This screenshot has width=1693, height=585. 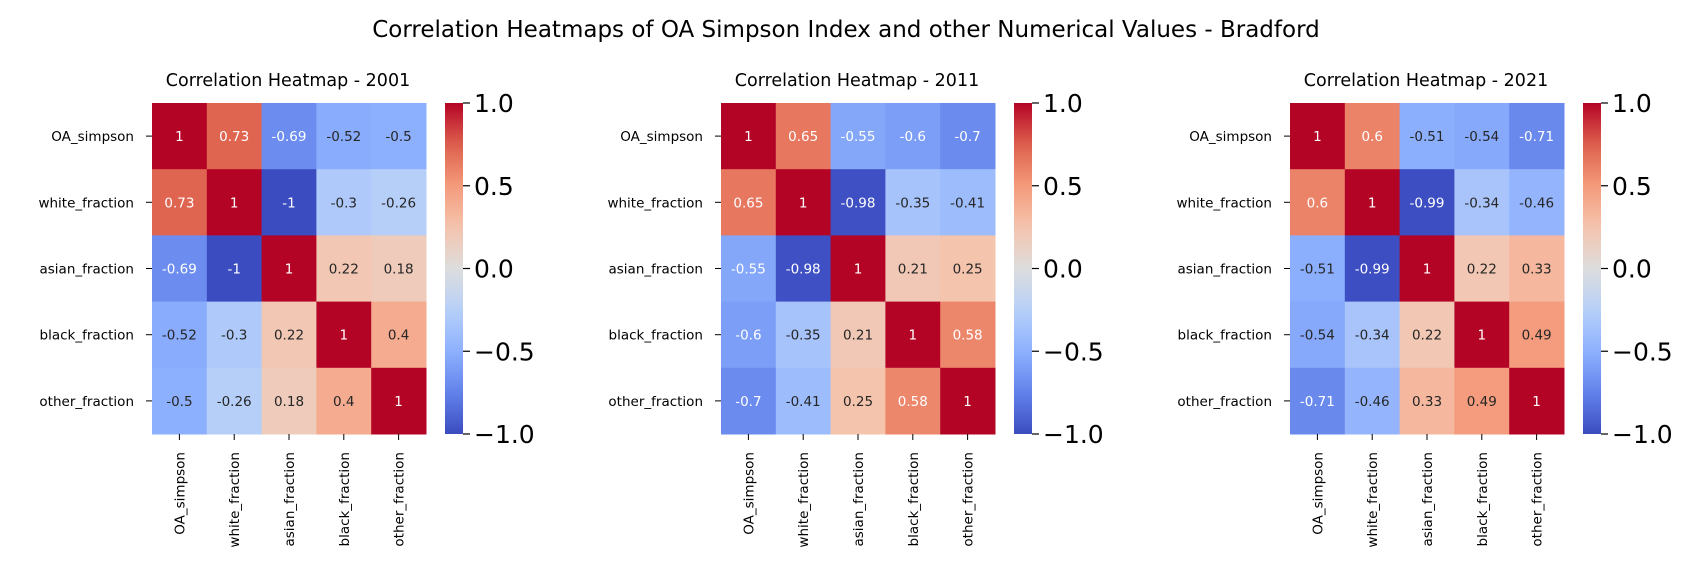 What do you see at coordinates (859, 499) in the screenshot?
I see `x-tick-label: asian_fraction` at bounding box center [859, 499].